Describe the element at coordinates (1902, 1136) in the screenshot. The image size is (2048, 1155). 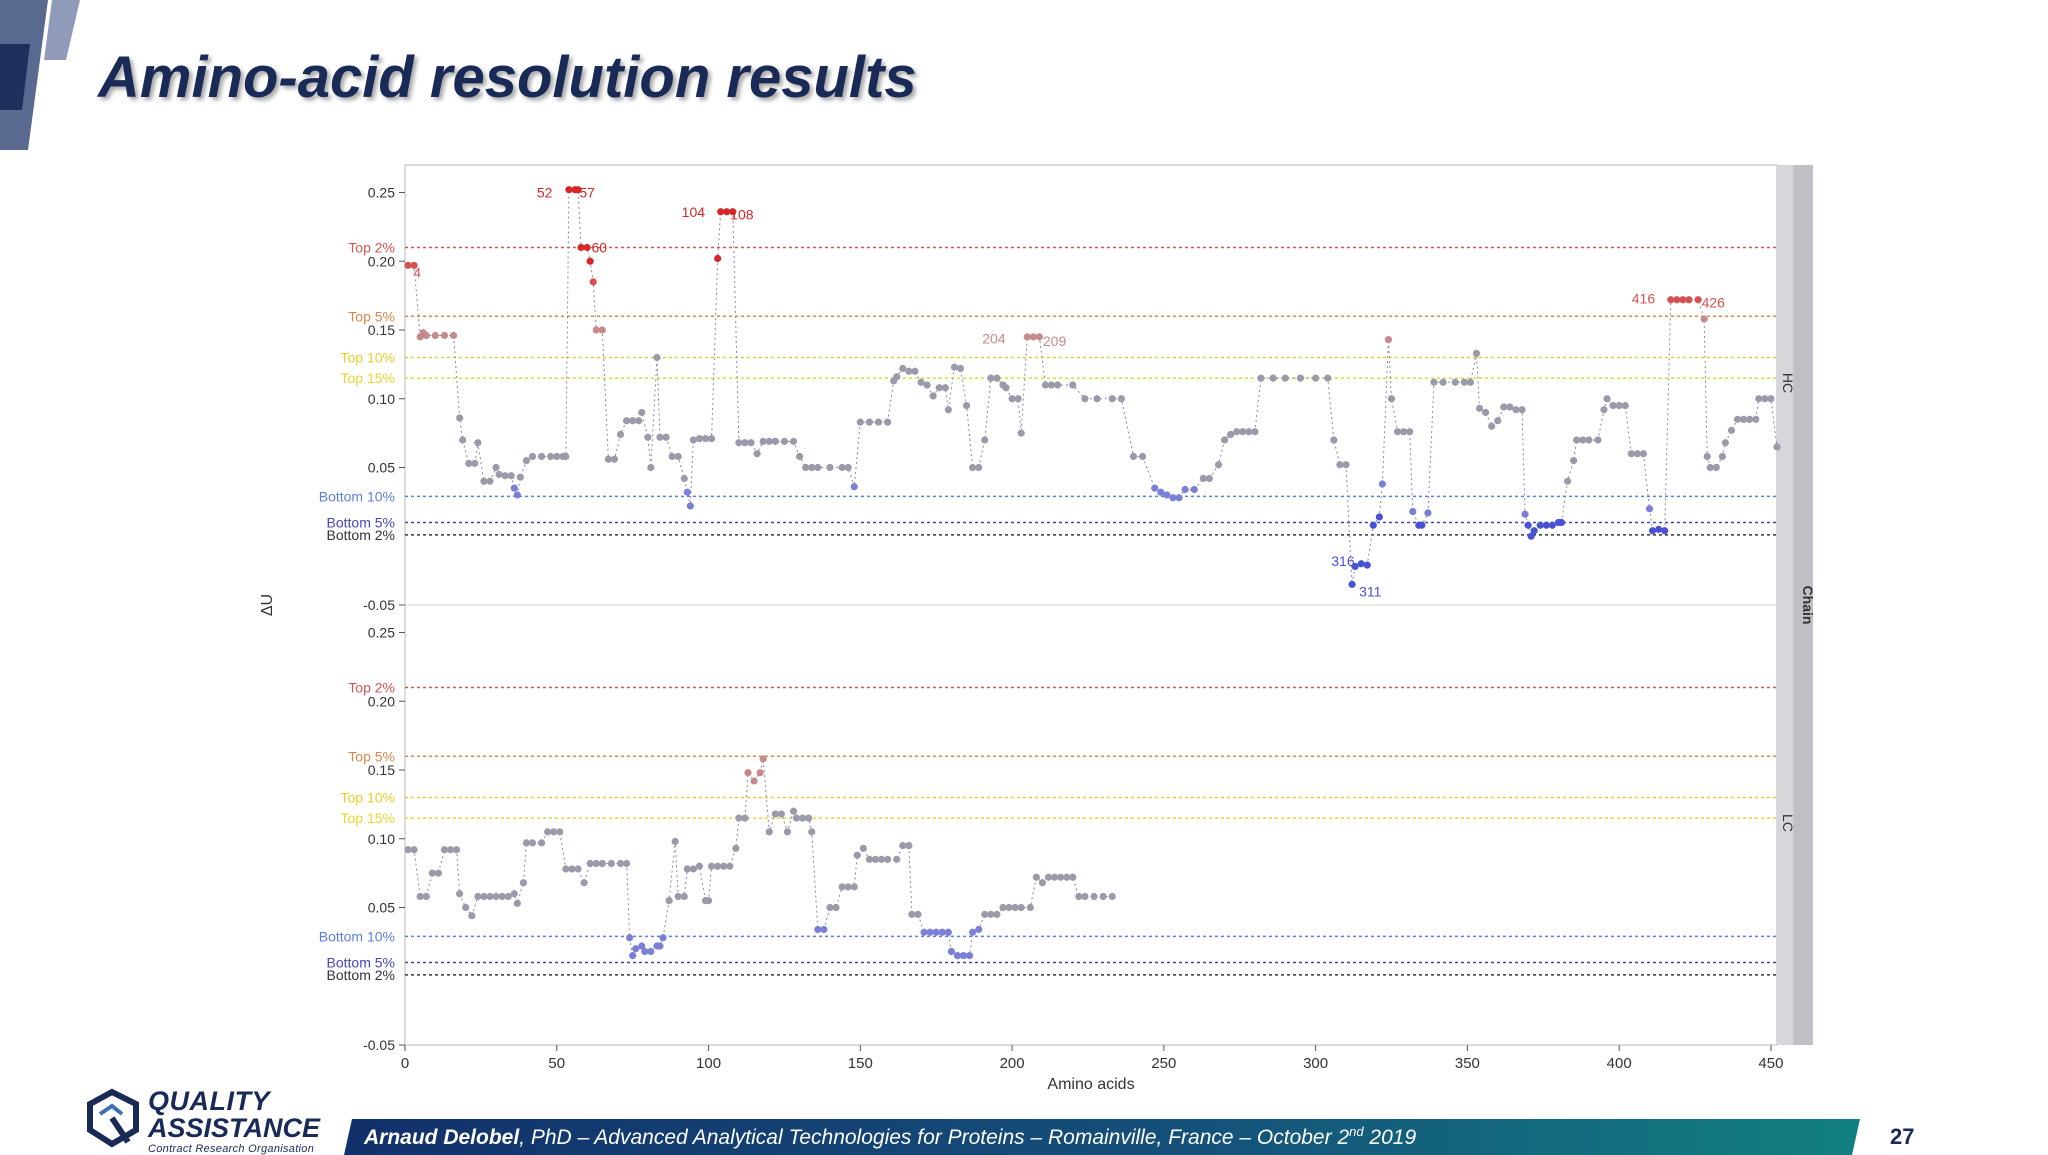
I see `page-number: 27` at that location.